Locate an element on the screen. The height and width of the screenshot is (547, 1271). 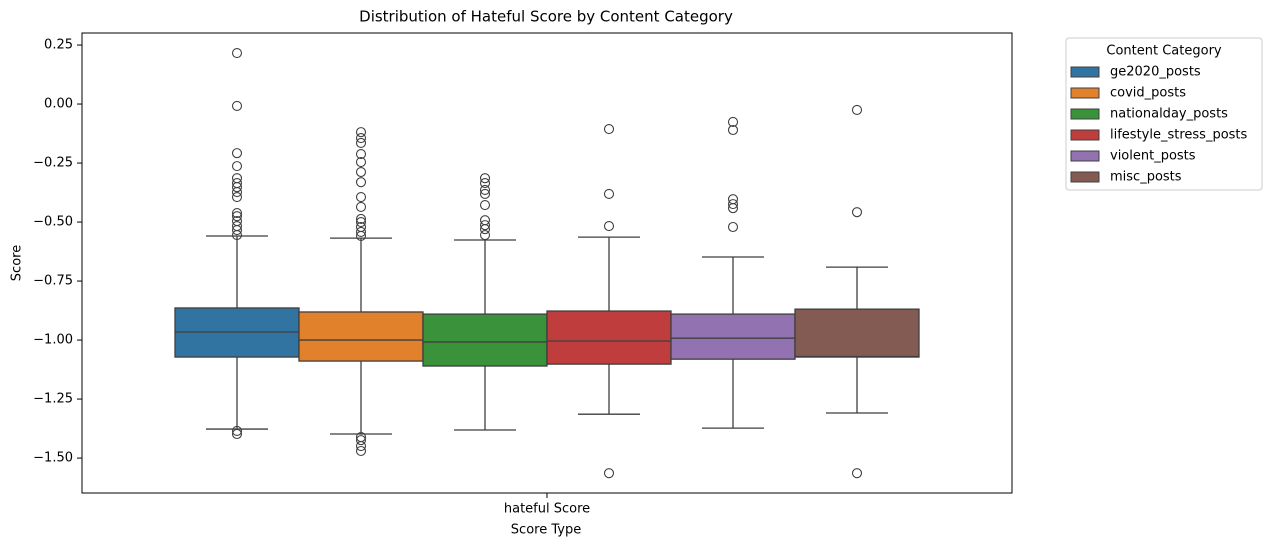
legend-label: ge2020_posts is located at coordinates (1155, 72).